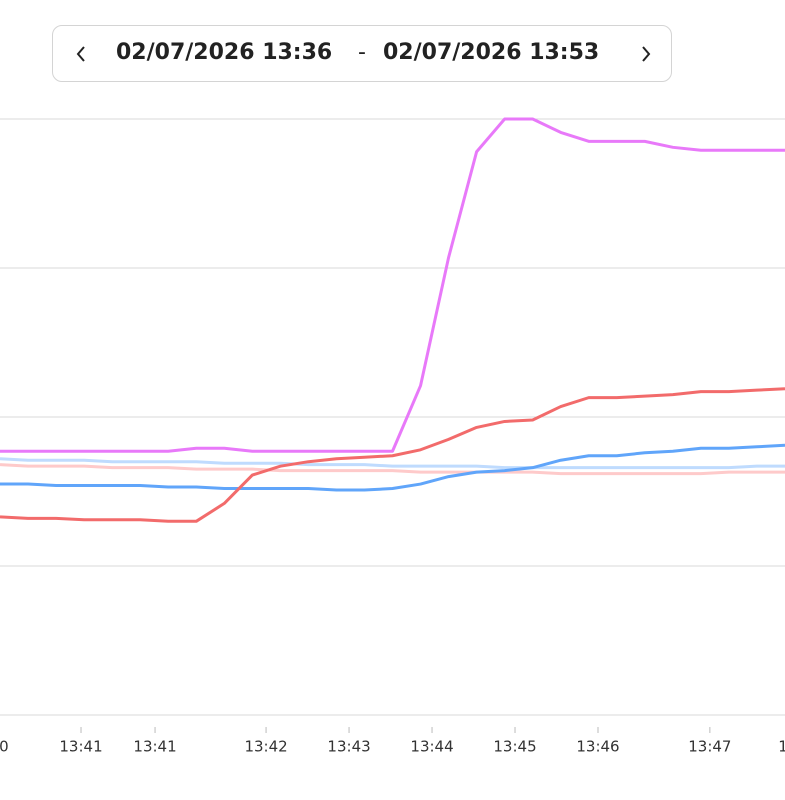  I want to click on x-tick-label: 13:48, so click(781, 747).